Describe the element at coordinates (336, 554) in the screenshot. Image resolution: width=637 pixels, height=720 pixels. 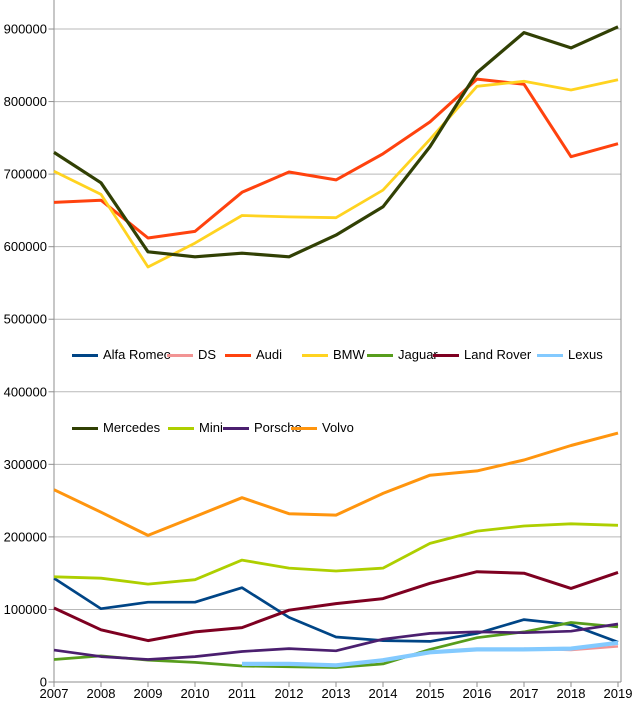
I see `series-line-mini` at that location.